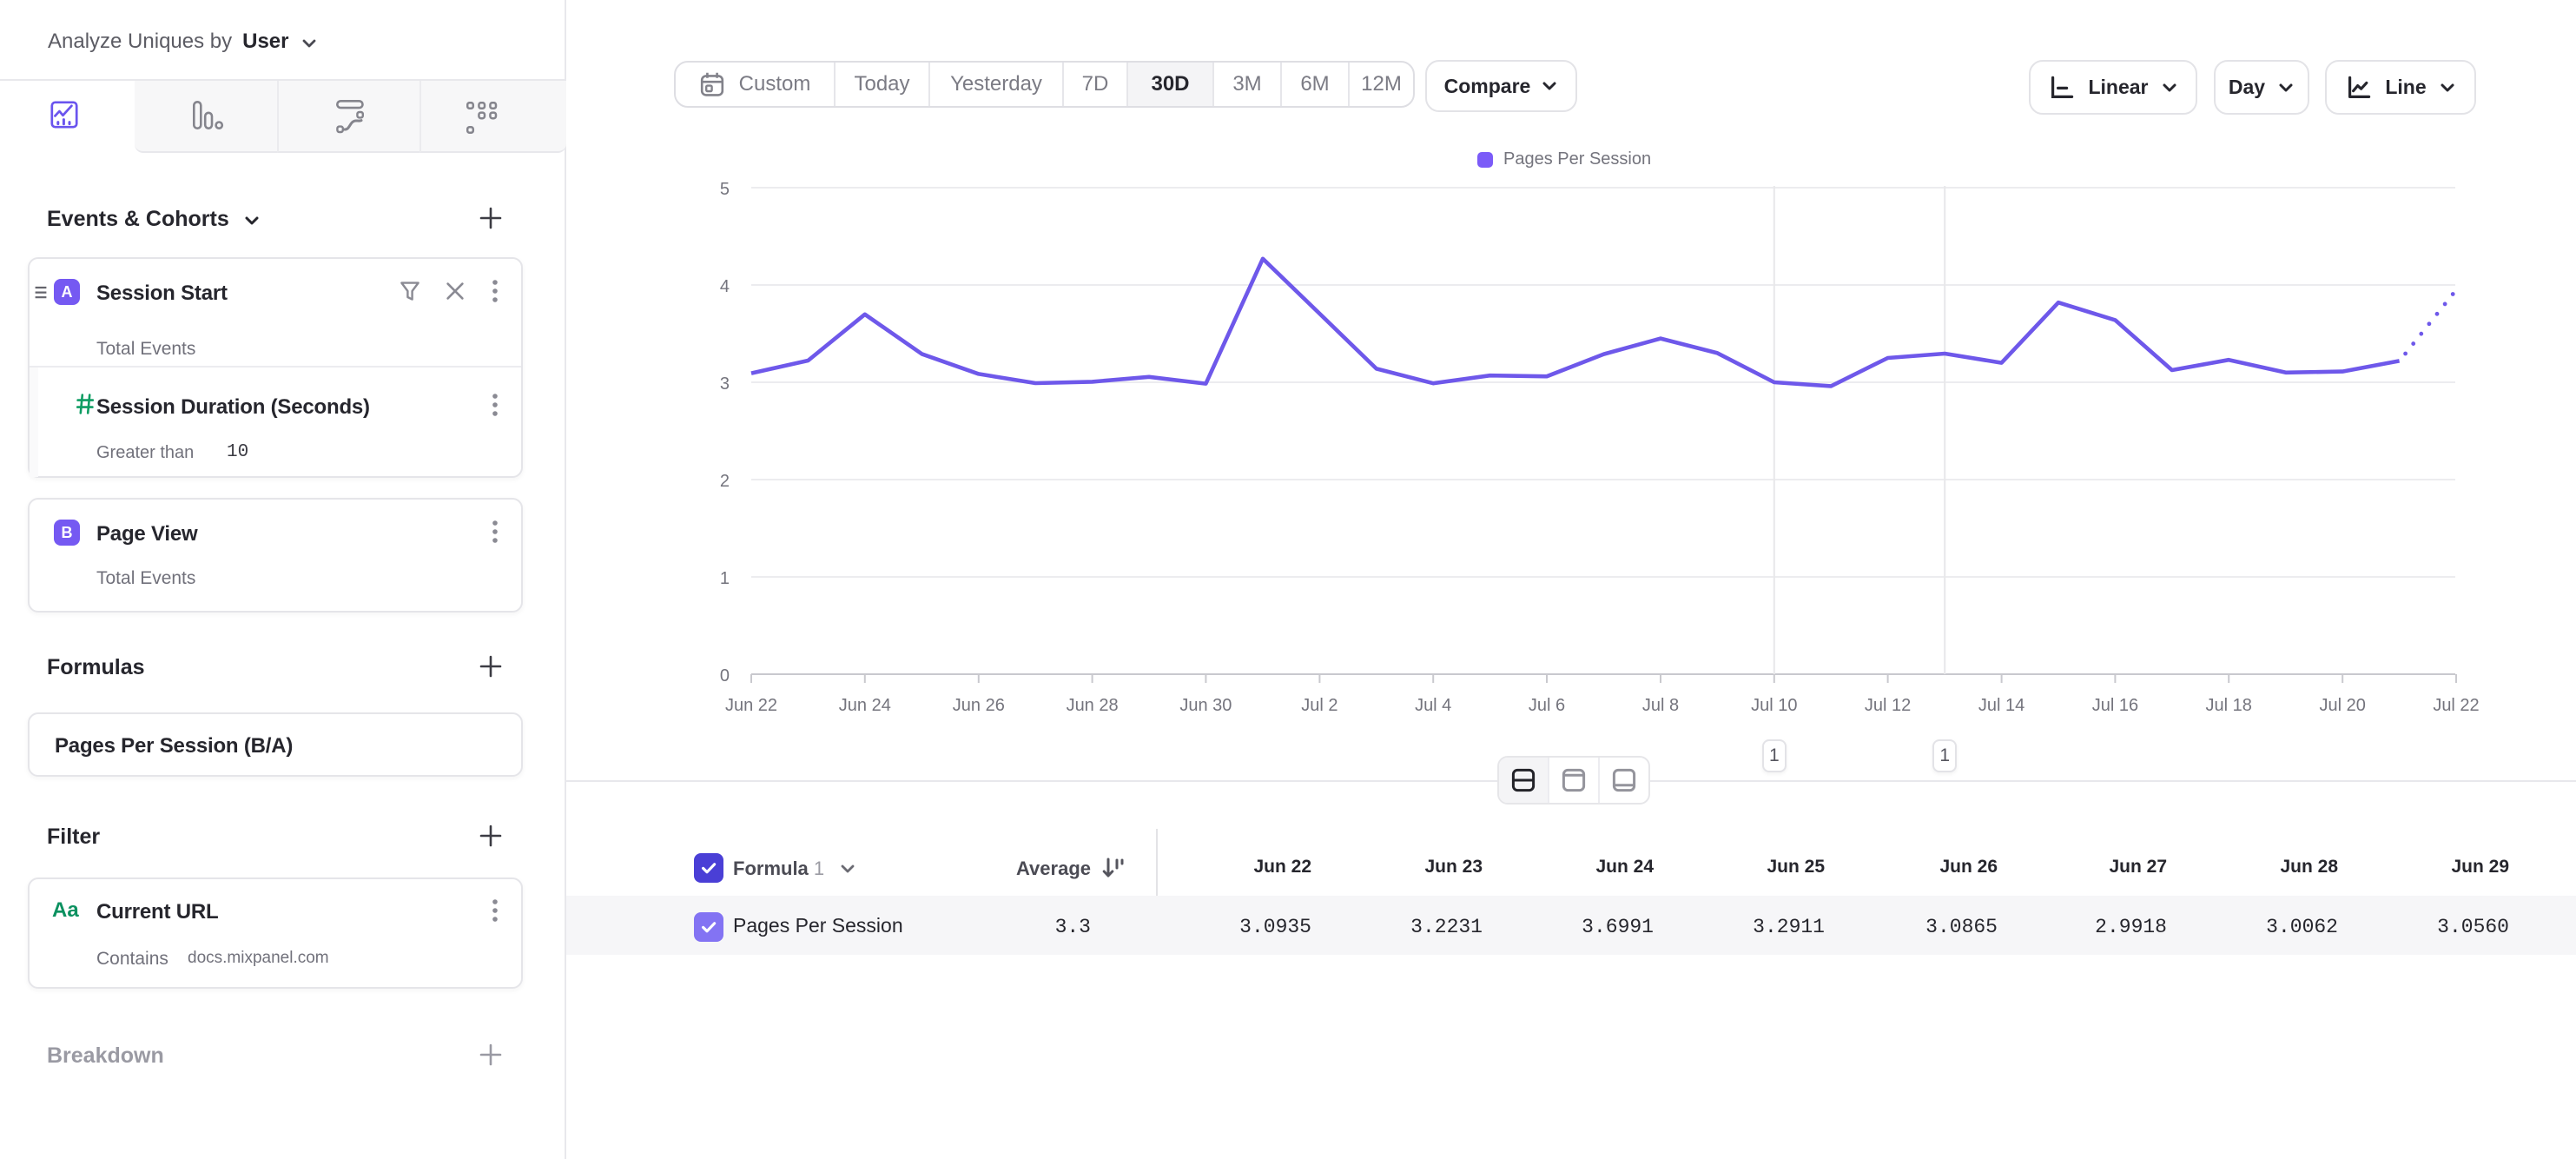 The width and height of the screenshot is (2576, 1159). What do you see at coordinates (725, 675) in the screenshot?
I see `svg-text: 0` at bounding box center [725, 675].